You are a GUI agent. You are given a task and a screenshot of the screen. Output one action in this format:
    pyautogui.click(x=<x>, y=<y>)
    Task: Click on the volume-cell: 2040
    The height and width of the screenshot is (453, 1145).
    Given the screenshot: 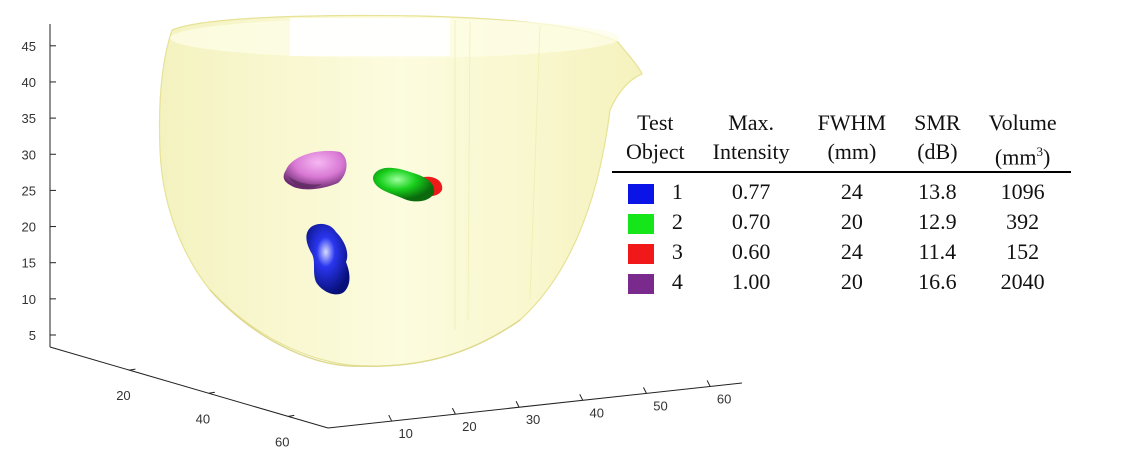 What is the action you would take?
    pyautogui.click(x=1022, y=282)
    